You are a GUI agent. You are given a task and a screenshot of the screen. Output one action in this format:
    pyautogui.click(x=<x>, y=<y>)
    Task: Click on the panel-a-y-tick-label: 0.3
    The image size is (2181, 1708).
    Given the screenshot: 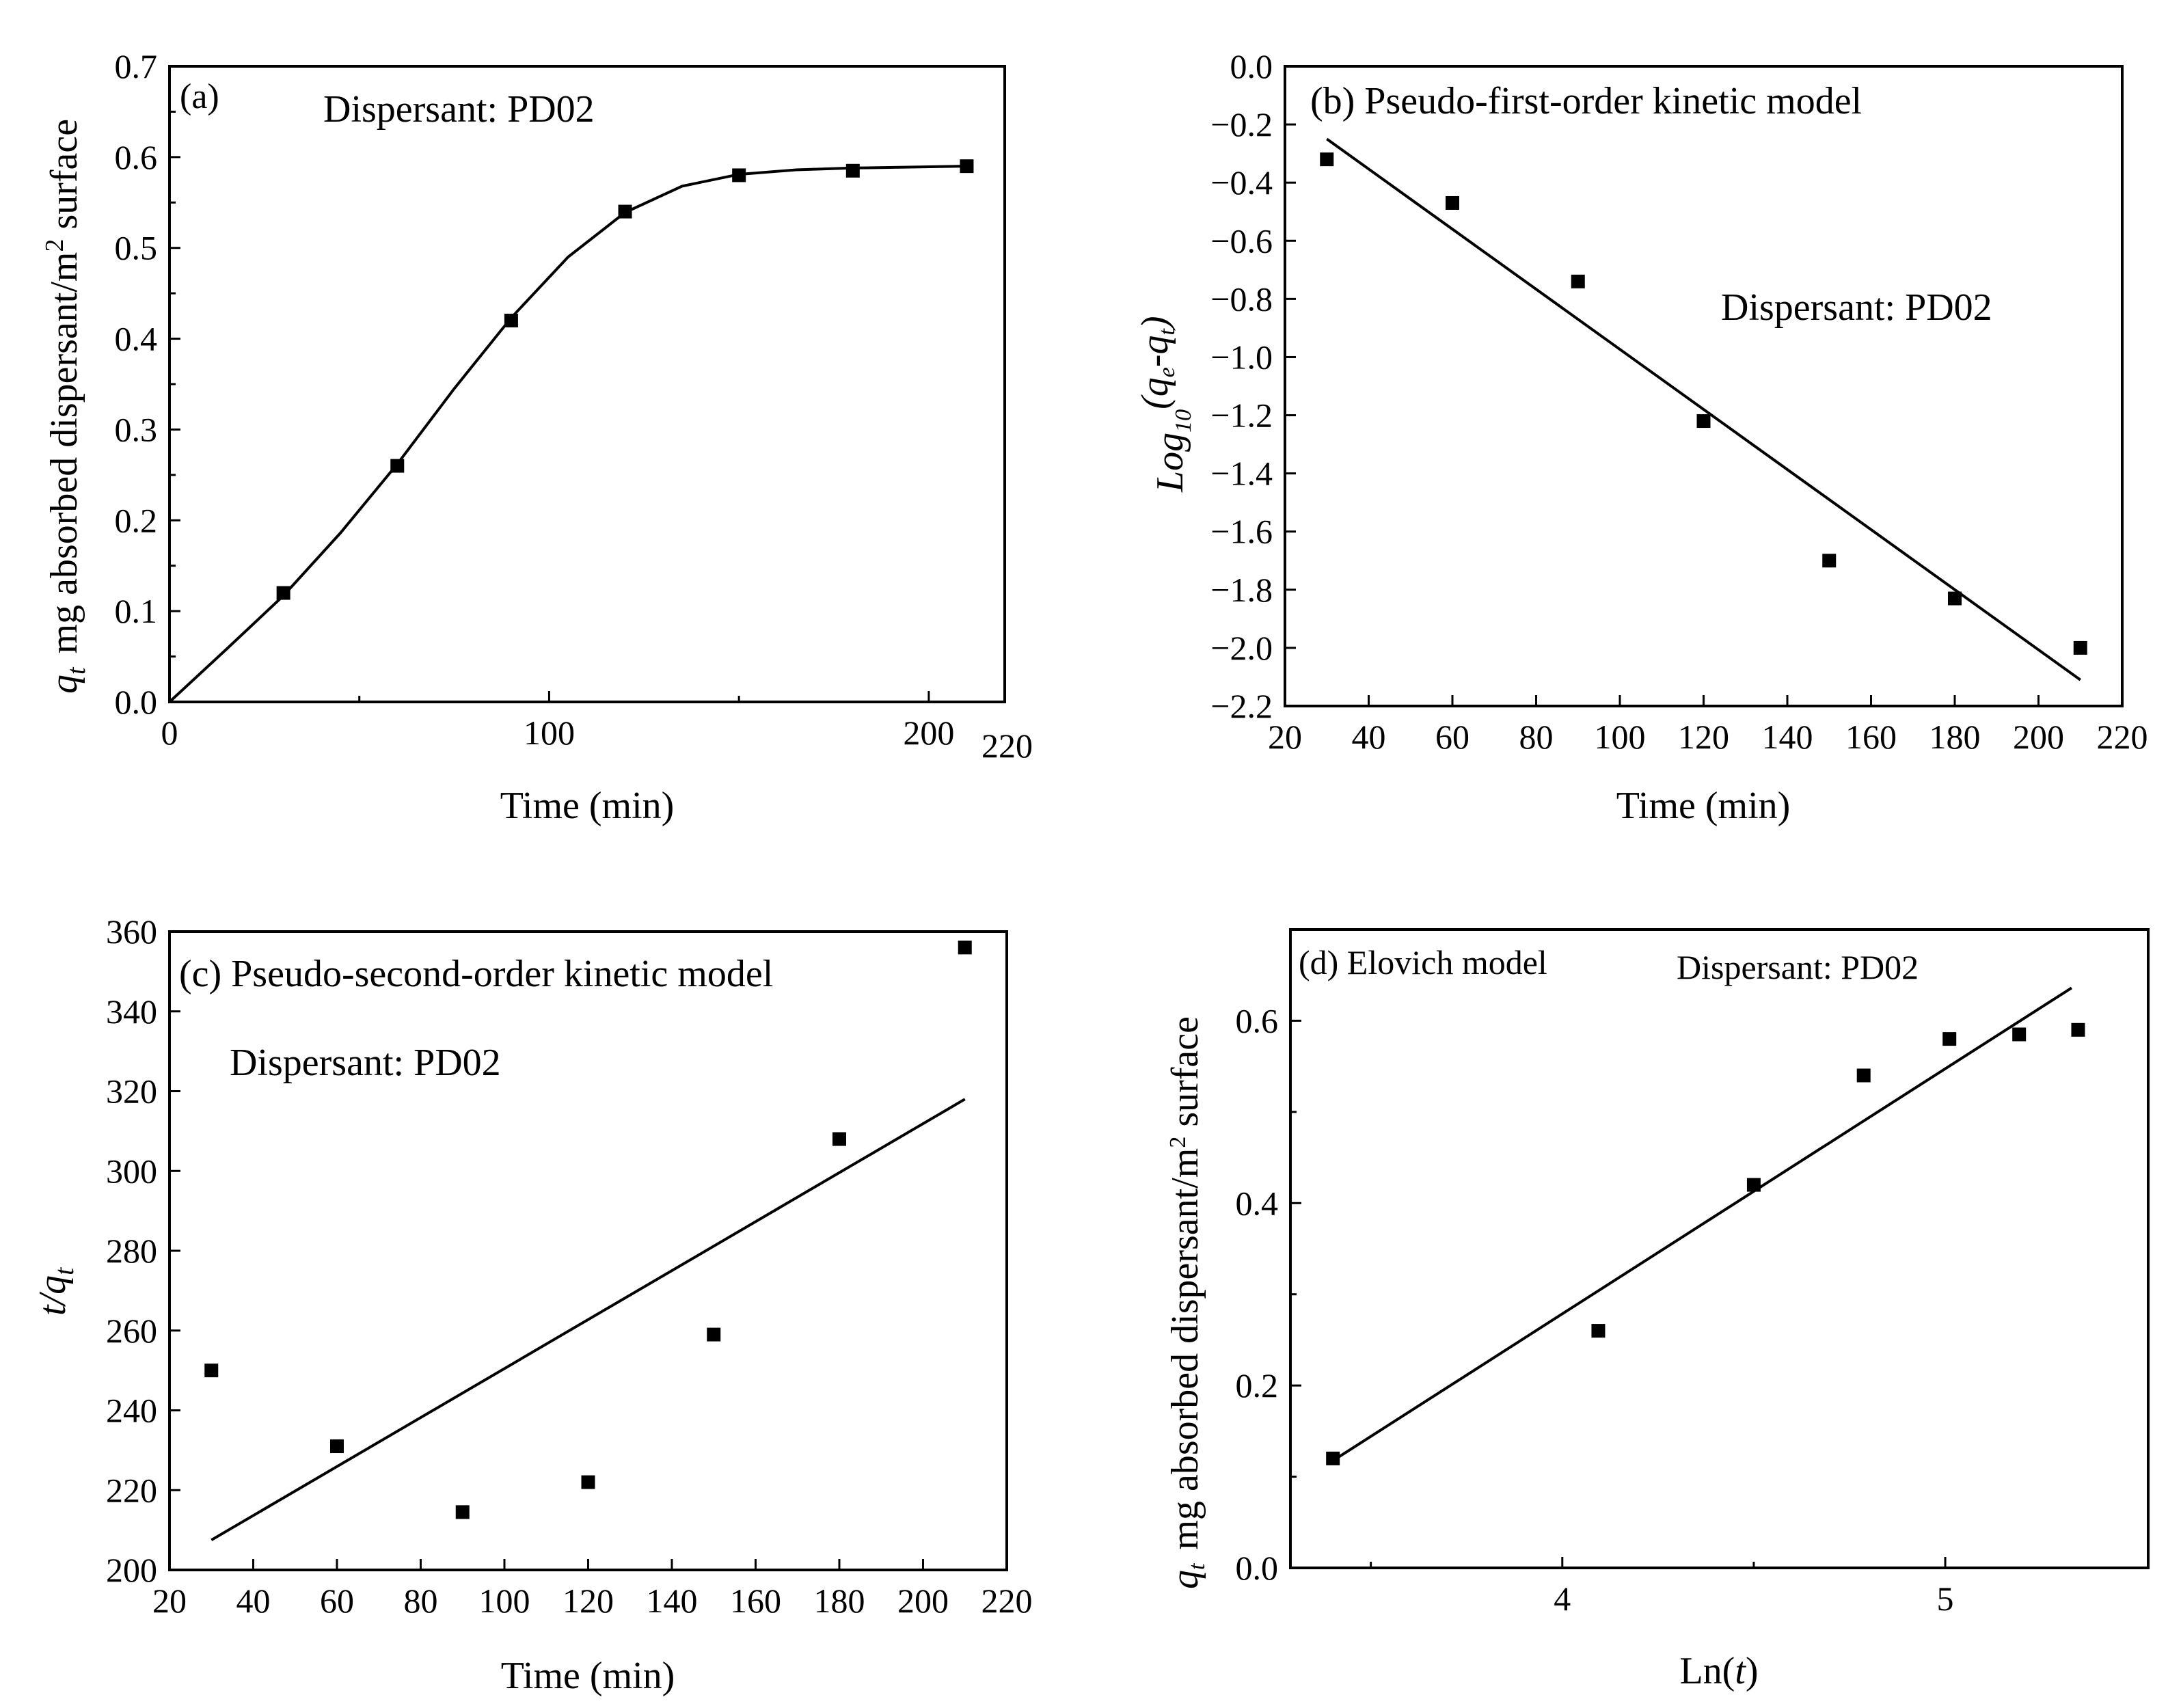 What is the action you would take?
    pyautogui.click(x=136, y=429)
    